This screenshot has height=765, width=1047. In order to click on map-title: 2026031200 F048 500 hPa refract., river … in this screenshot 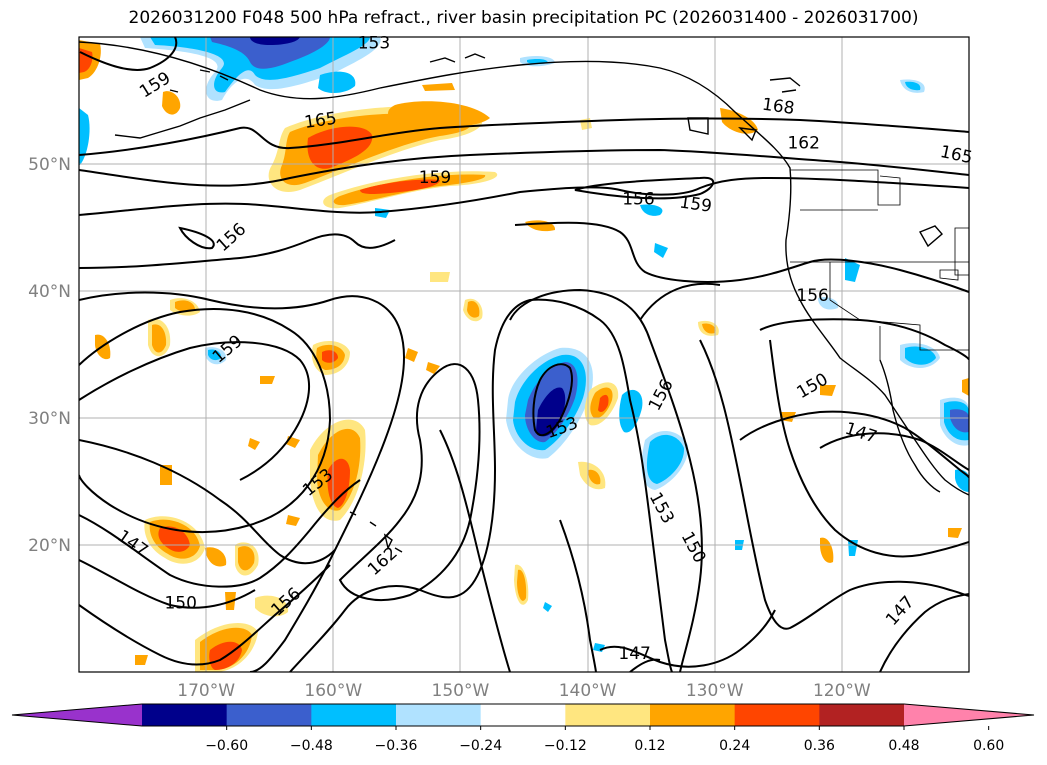, I will do `click(523, 18)`.